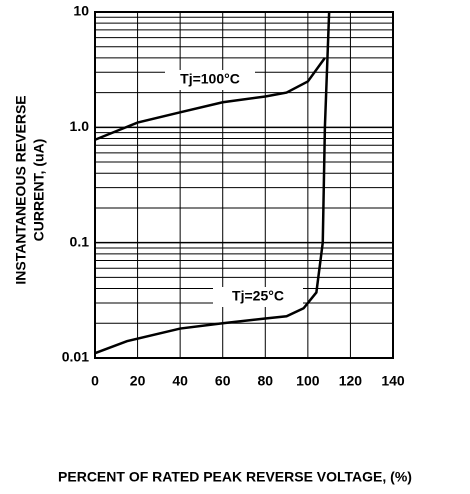 The image size is (470, 494). What do you see at coordinates (75, 357) in the screenshot?
I see `y-tick-label: 0.01` at bounding box center [75, 357].